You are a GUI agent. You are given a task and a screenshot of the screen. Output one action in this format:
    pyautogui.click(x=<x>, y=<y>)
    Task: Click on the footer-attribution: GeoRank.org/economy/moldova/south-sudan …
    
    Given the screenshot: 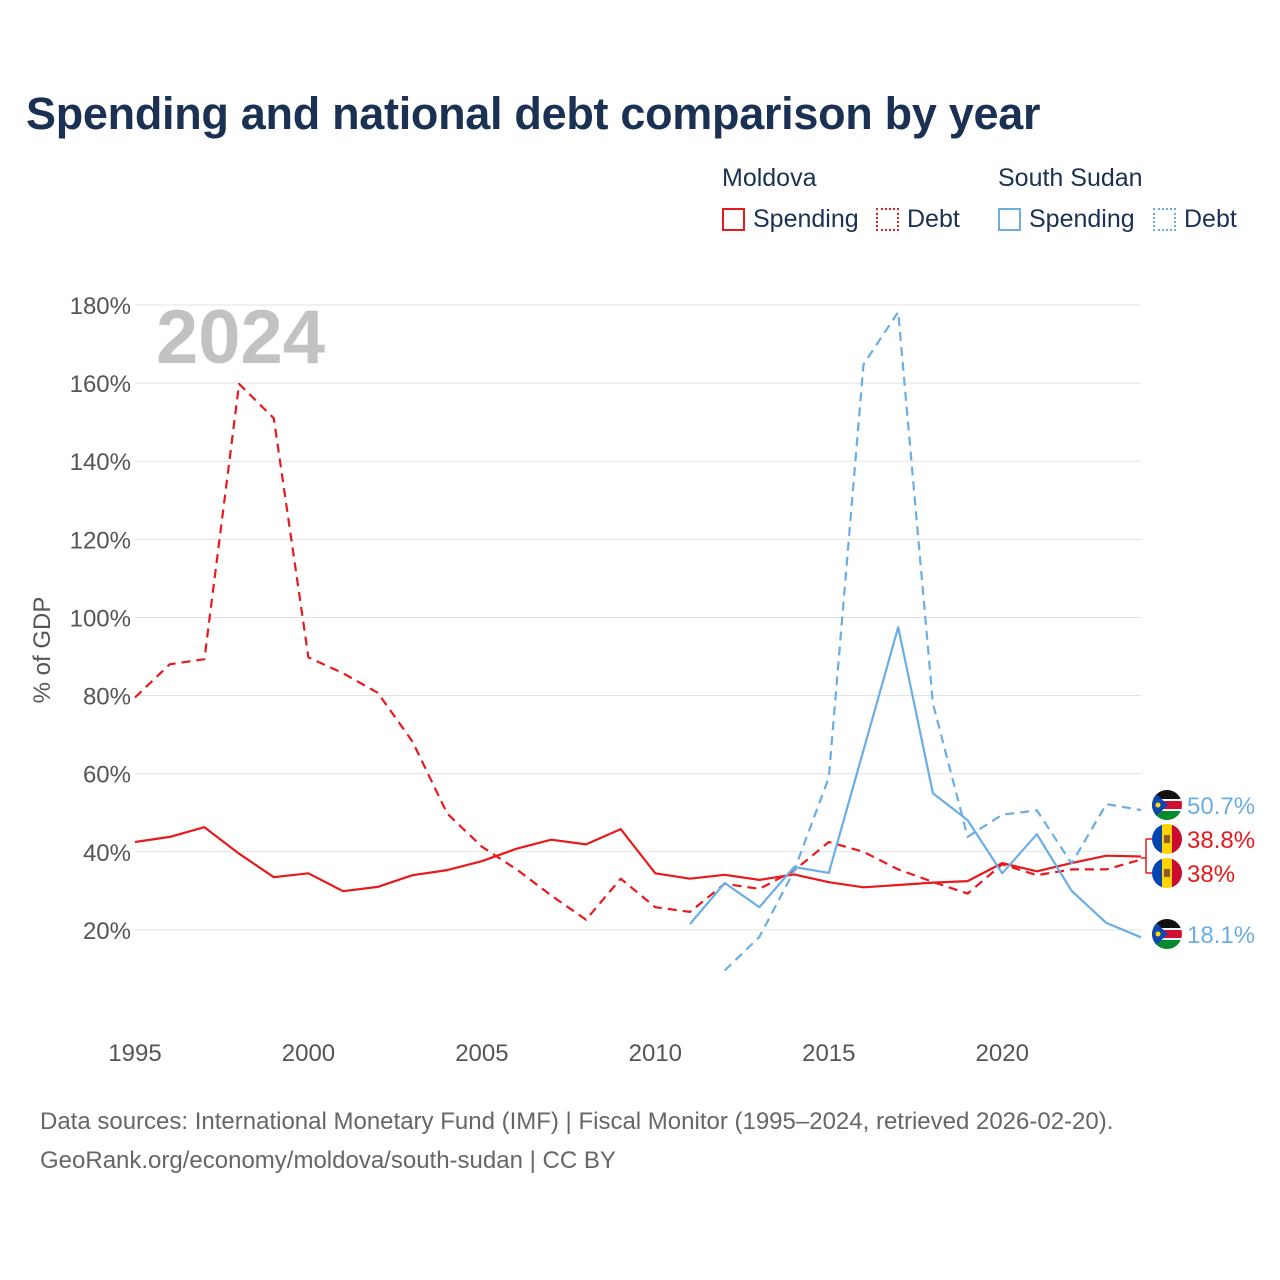 What is the action you would take?
    pyautogui.click(x=328, y=1160)
    